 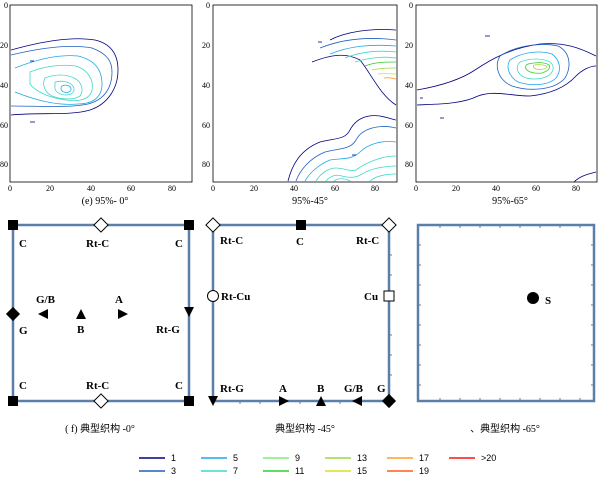 I want to click on legend-label: 3, so click(x=173, y=471).